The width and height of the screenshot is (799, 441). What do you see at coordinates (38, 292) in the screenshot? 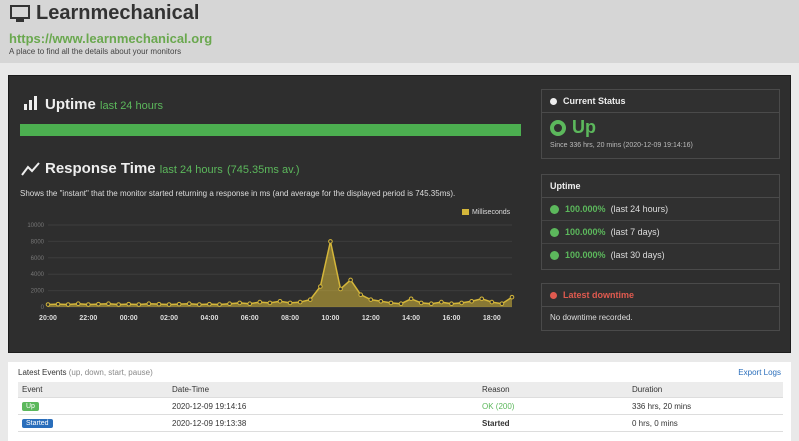
I see `y-tick-label: 2000` at bounding box center [38, 292].